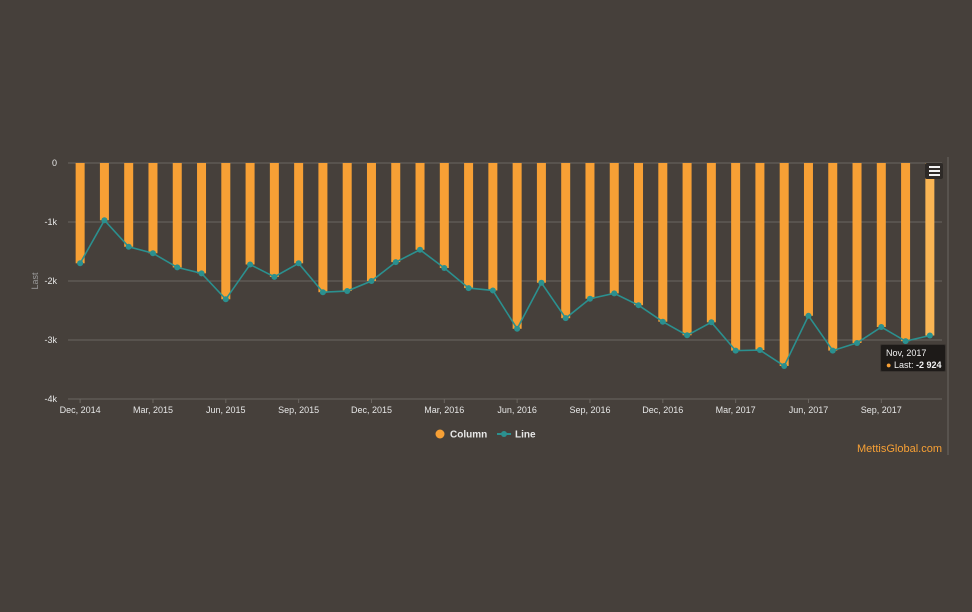 This screenshot has width=972, height=612. What do you see at coordinates (50, 399) in the screenshot?
I see `y-tick-label: -4k` at bounding box center [50, 399].